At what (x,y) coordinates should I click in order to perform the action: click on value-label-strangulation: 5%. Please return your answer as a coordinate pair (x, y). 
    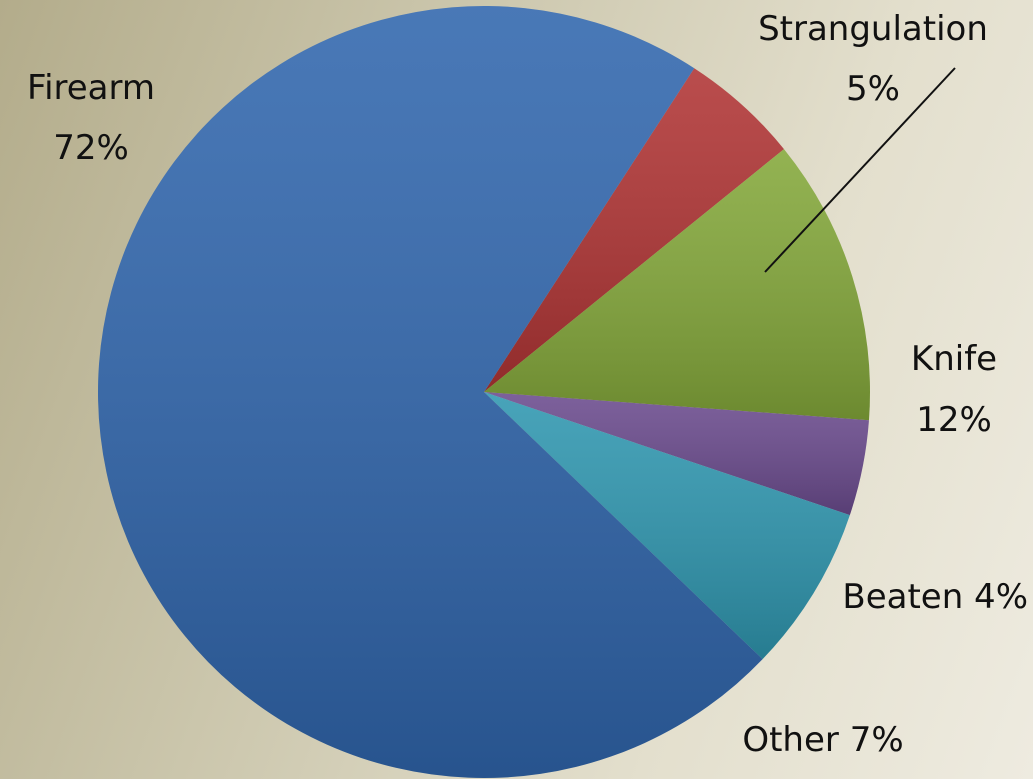
    Looking at the image, I should click on (873, 89).